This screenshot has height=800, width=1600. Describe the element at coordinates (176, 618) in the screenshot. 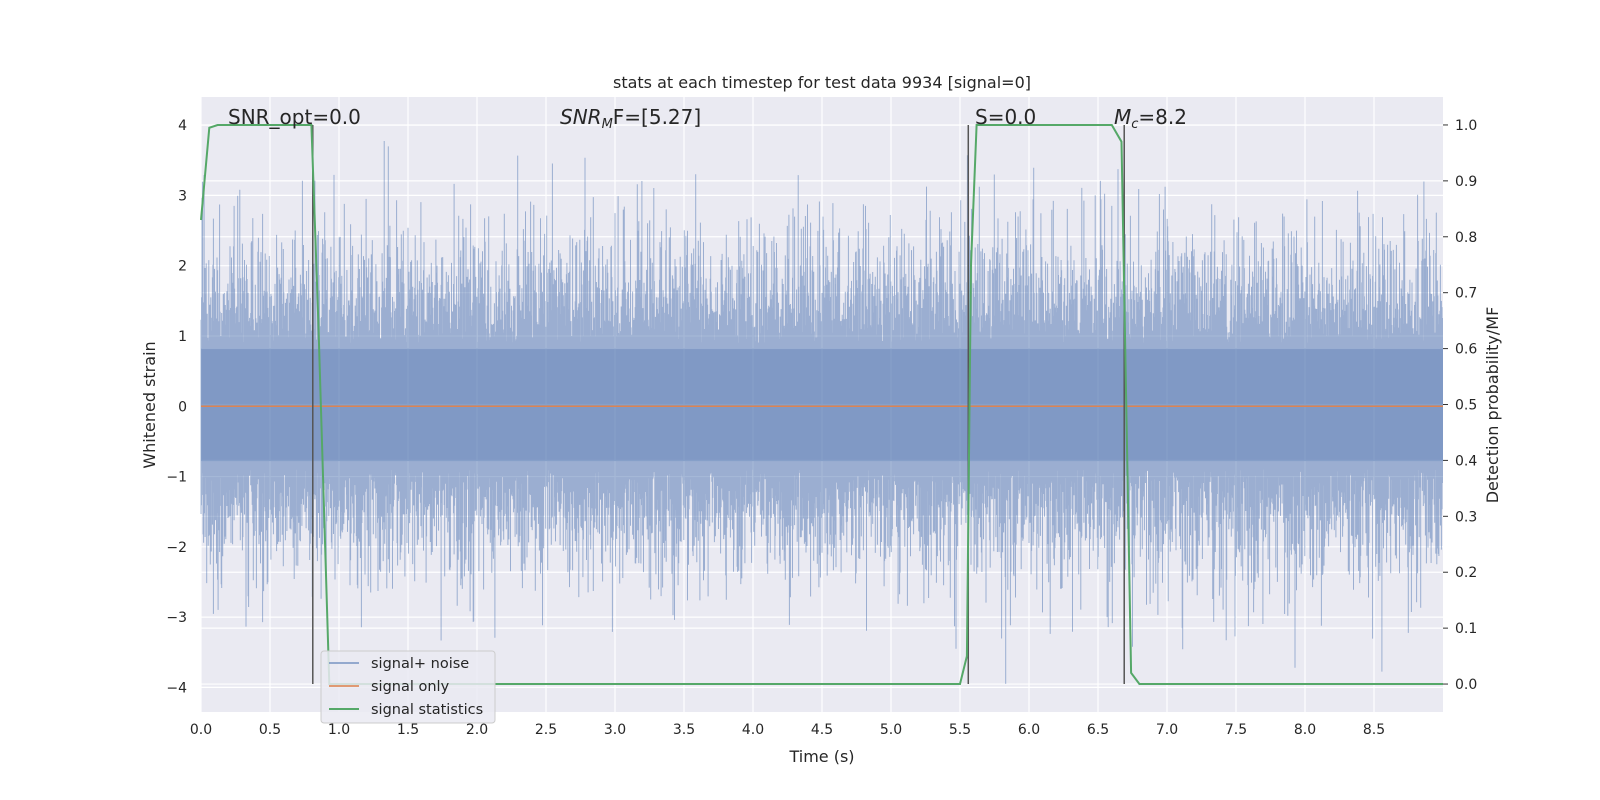

I see `y-tick-label: −3` at that location.